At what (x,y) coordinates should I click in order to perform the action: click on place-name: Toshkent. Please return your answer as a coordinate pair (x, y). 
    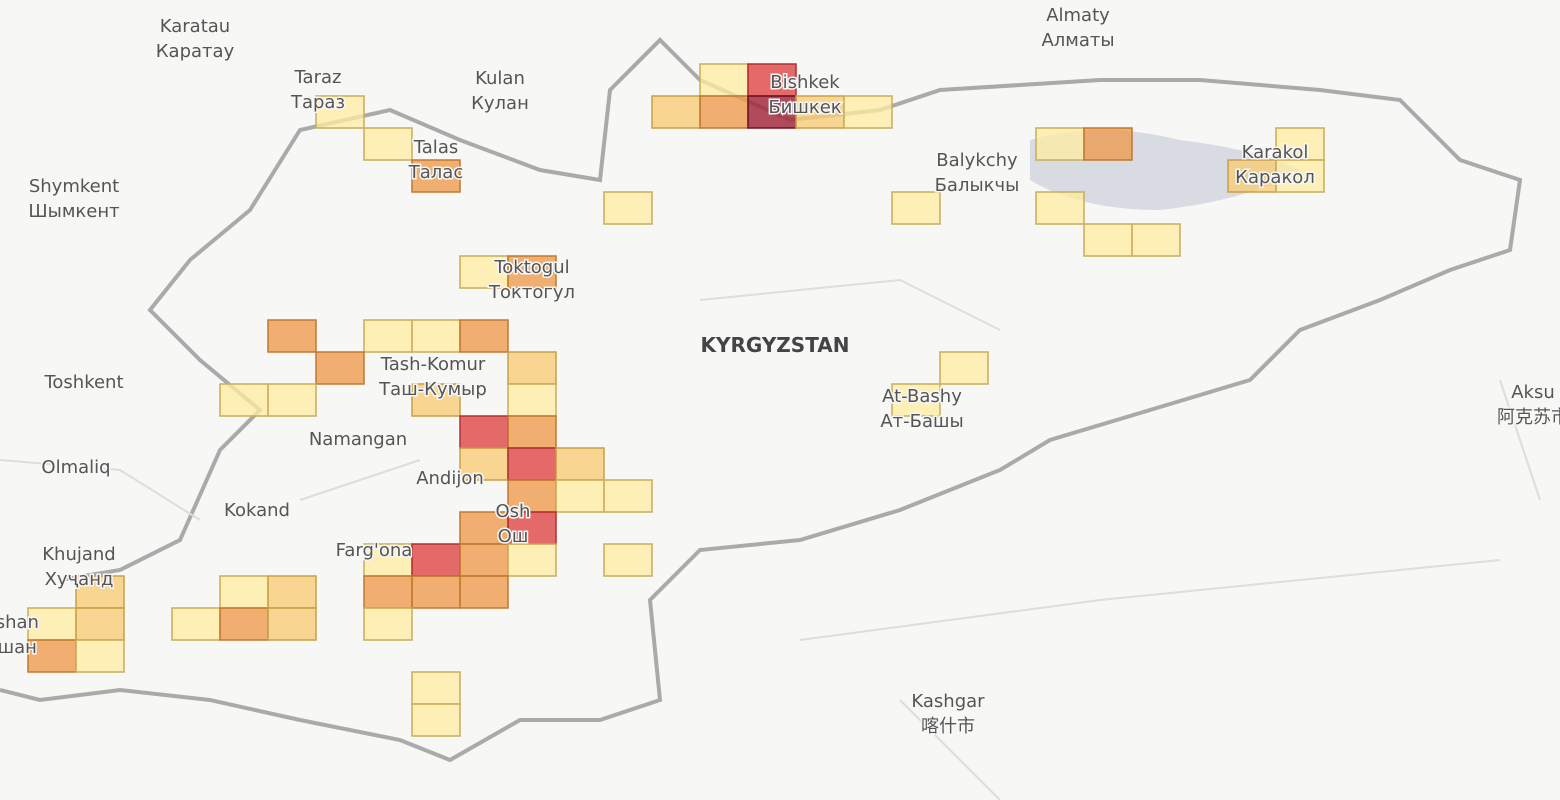
    Looking at the image, I should click on (83, 382).